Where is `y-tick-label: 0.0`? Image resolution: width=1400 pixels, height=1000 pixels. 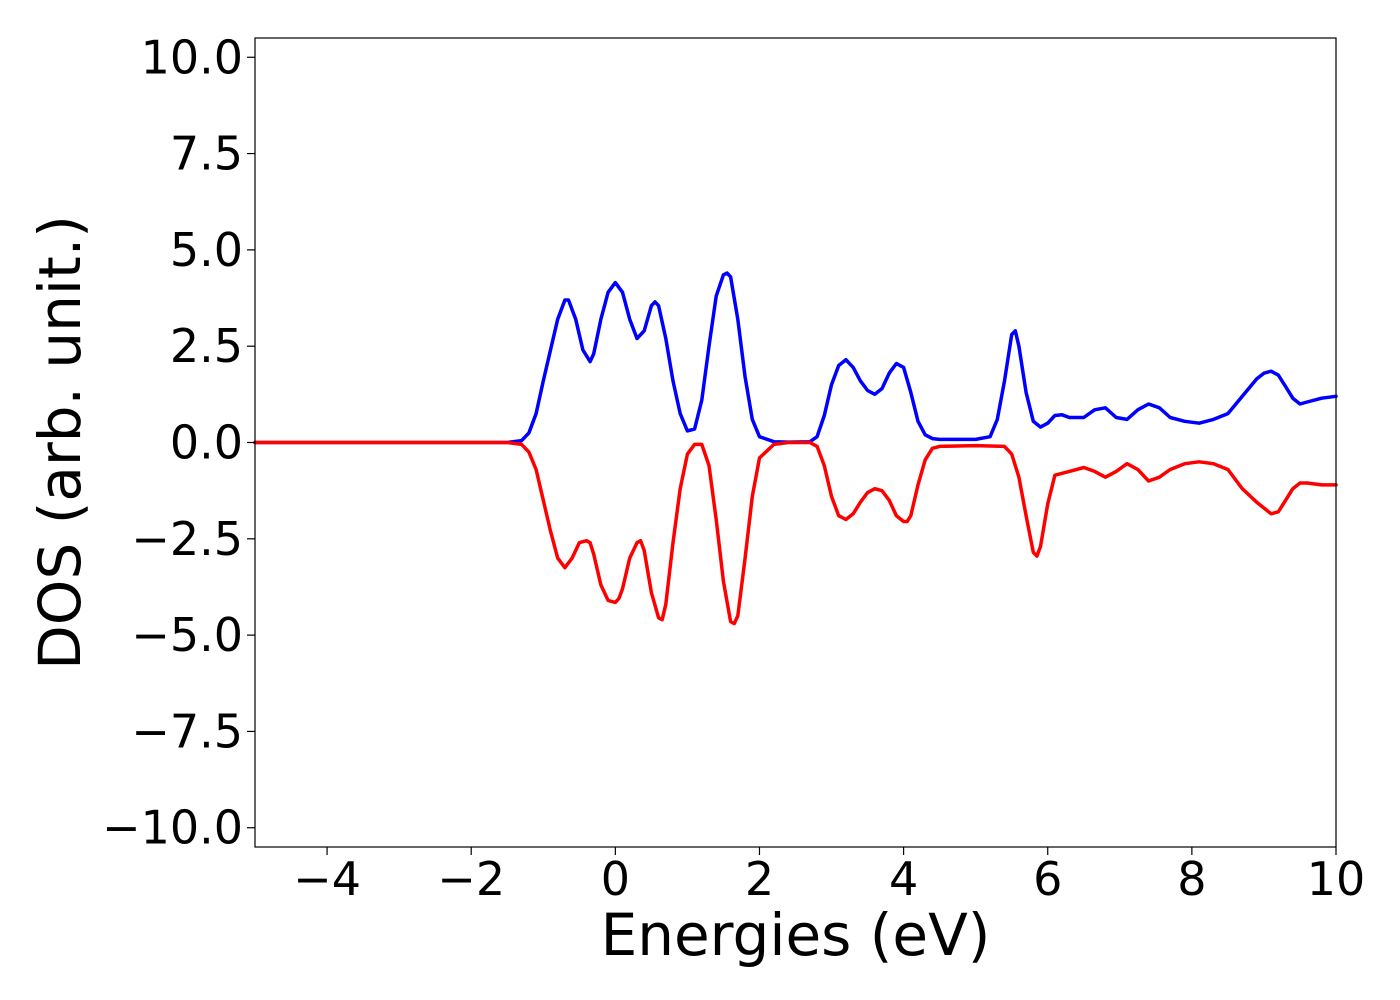 y-tick-label: 0.0 is located at coordinates (206, 443).